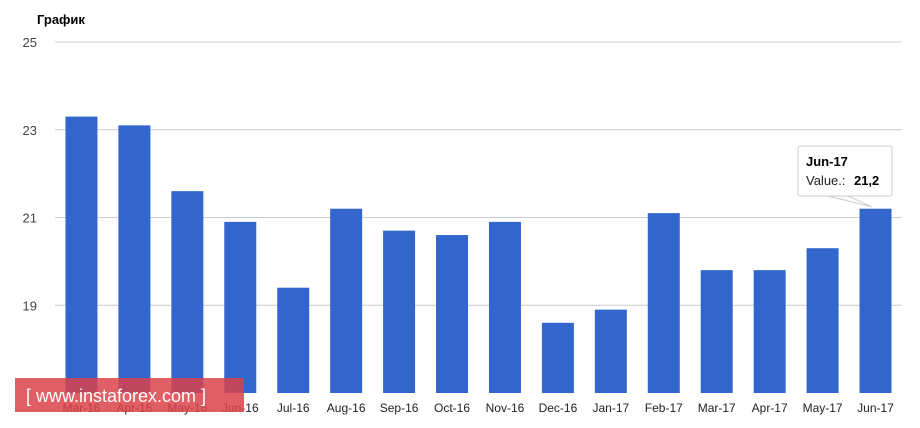  What do you see at coordinates (61, 19) in the screenshot?
I see `chart-title: График` at bounding box center [61, 19].